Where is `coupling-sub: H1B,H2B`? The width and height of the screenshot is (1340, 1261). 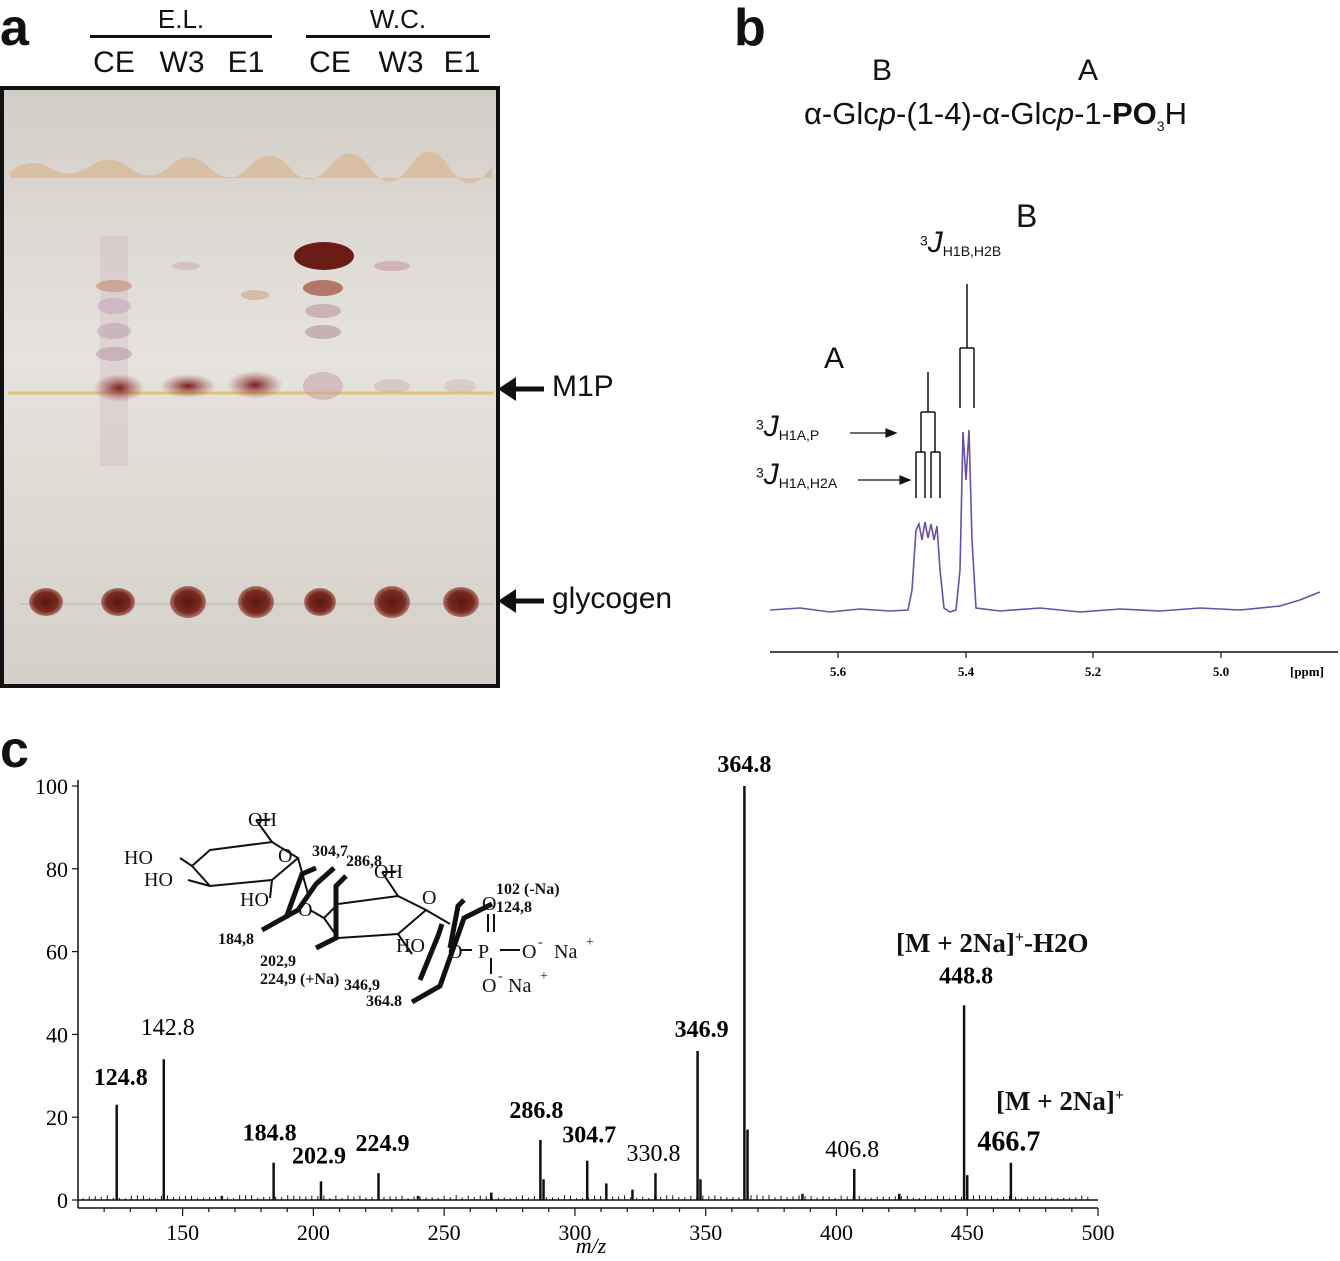 coupling-sub: H1B,H2B is located at coordinates (972, 251).